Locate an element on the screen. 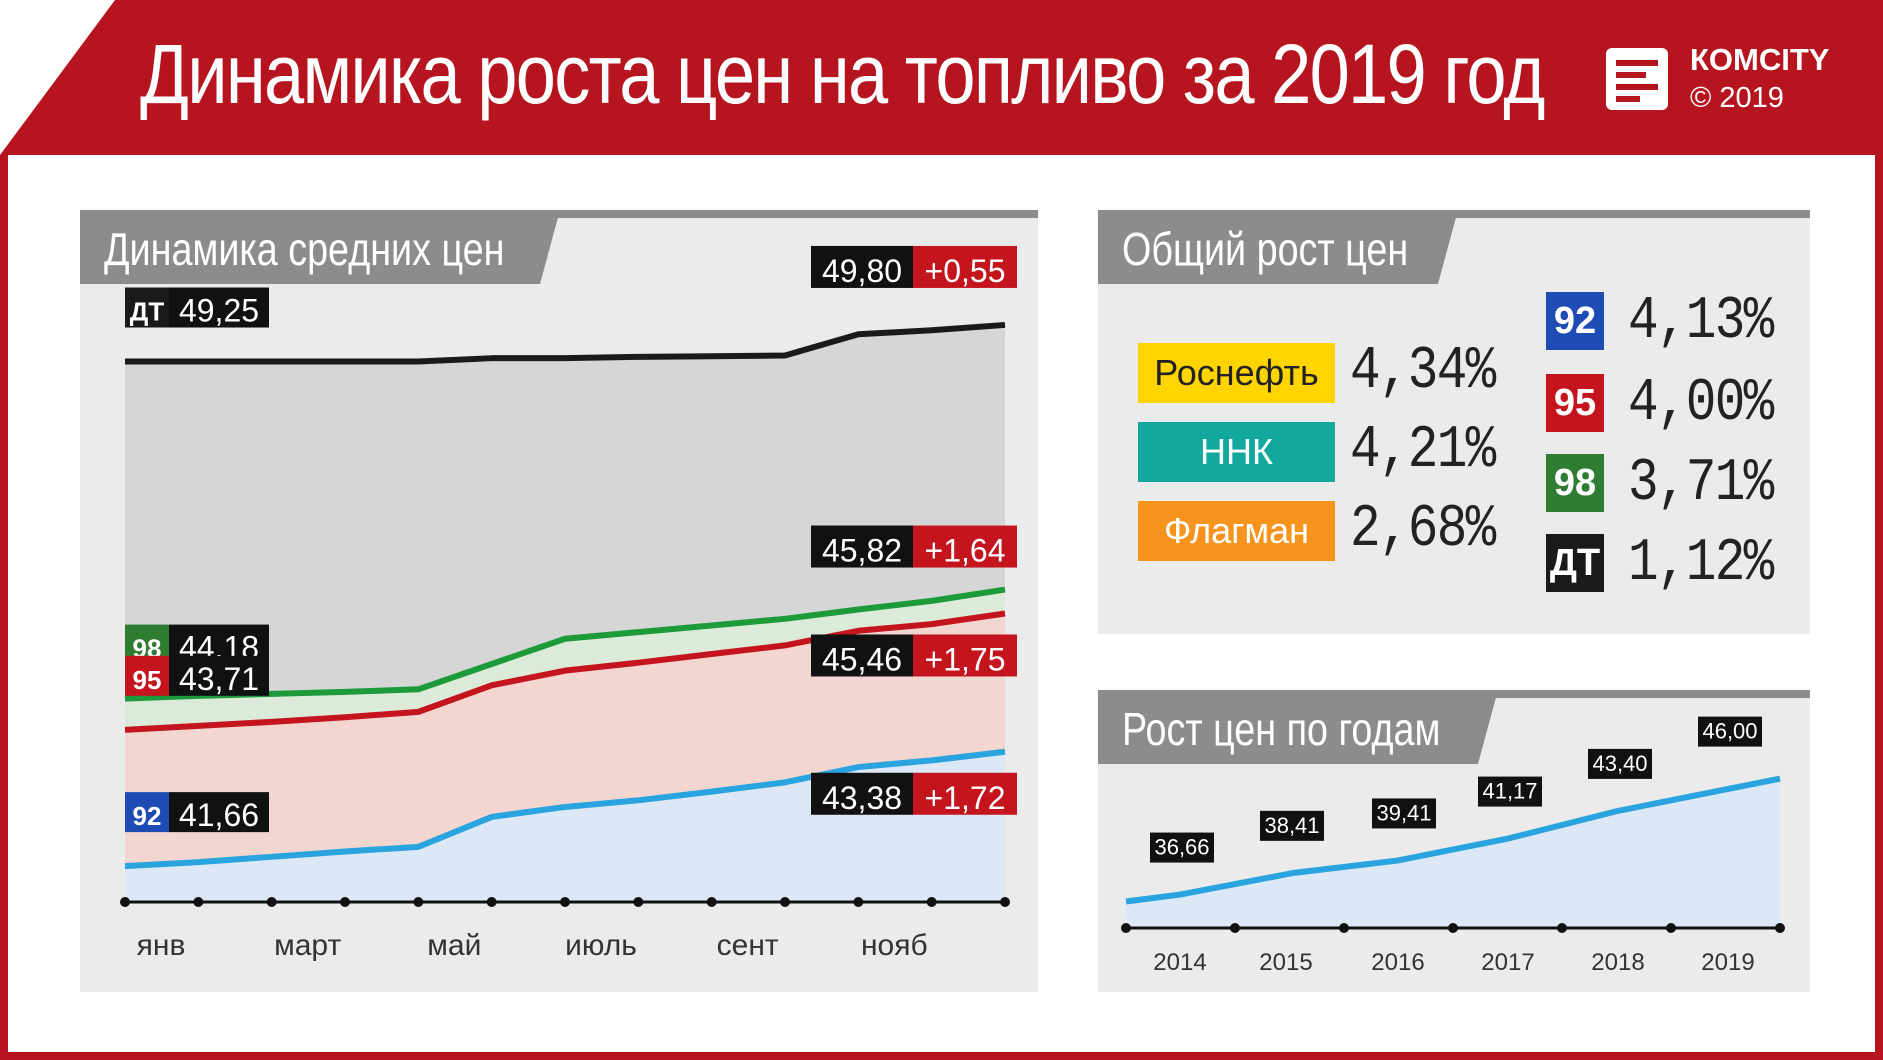 The width and height of the screenshot is (1883, 1060). overall-panel-title: Общий рост цен is located at coordinates (1265, 249).